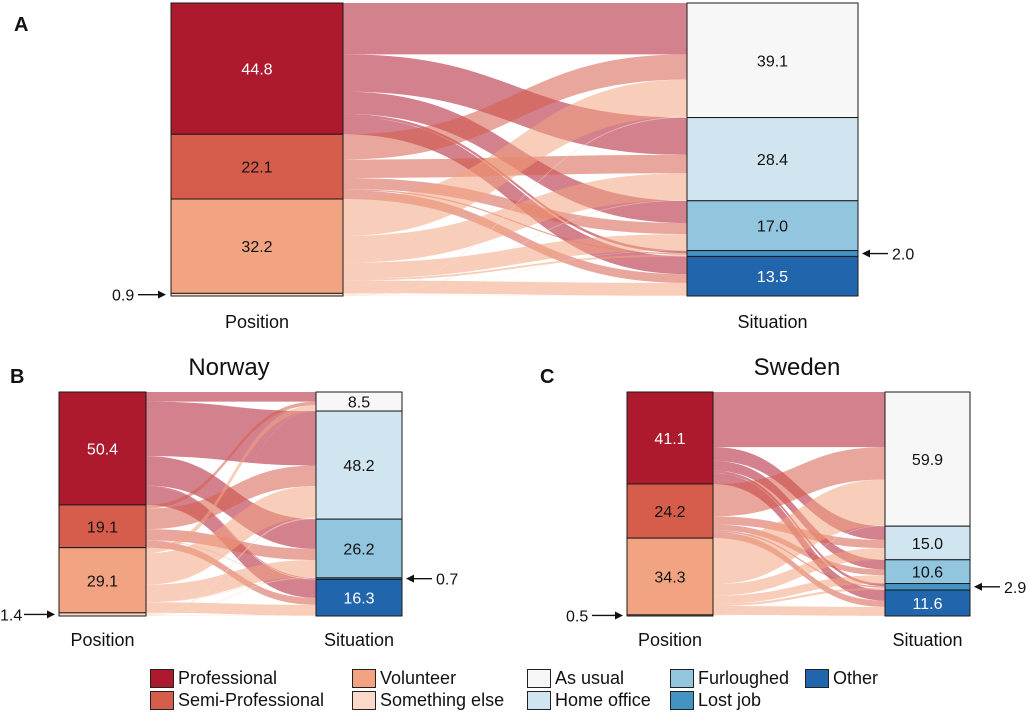 The height and width of the screenshot is (713, 1029). I want to click on legend-swatch-other, so click(817, 678).